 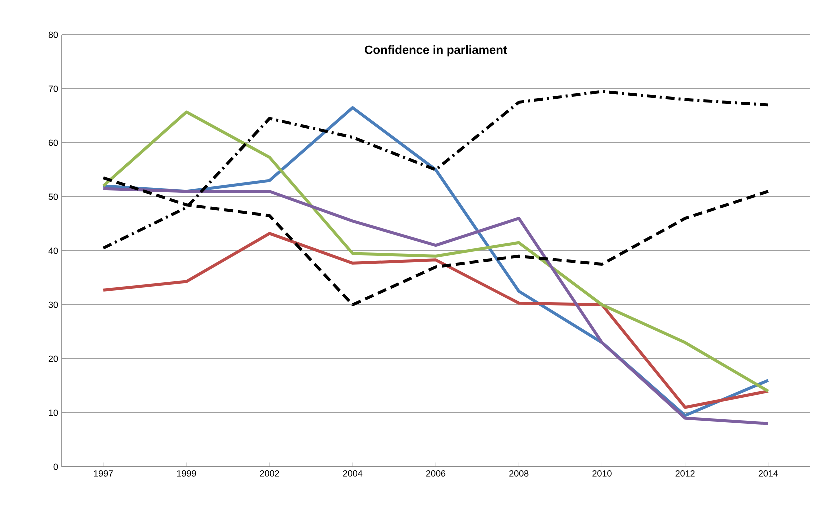 I want to click on x-tick-label: 1997, so click(x=104, y=473).